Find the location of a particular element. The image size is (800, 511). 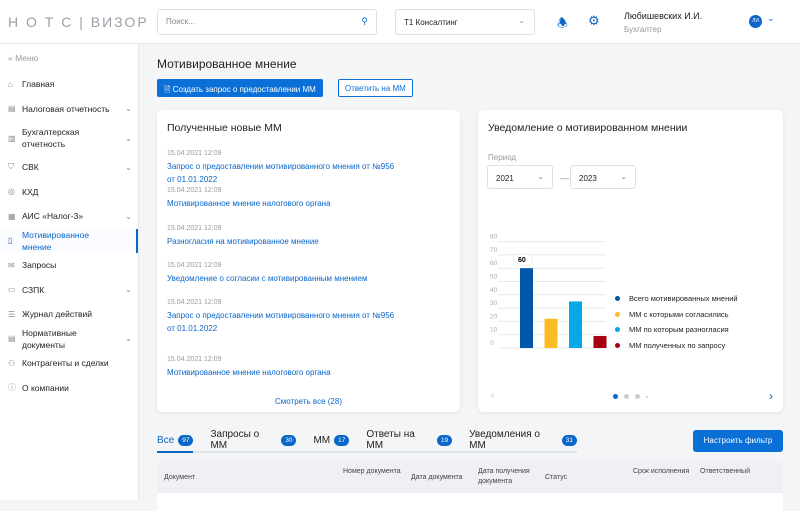

column-header: Срок исполнения is located at coordinates (661, 471).